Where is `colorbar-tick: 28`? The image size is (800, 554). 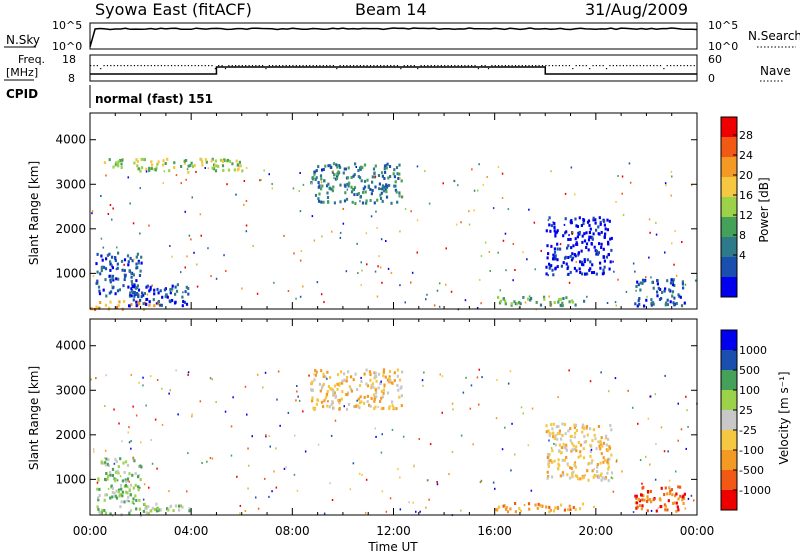 colorbar-tick: 28 is located at coordinates (746, 135).